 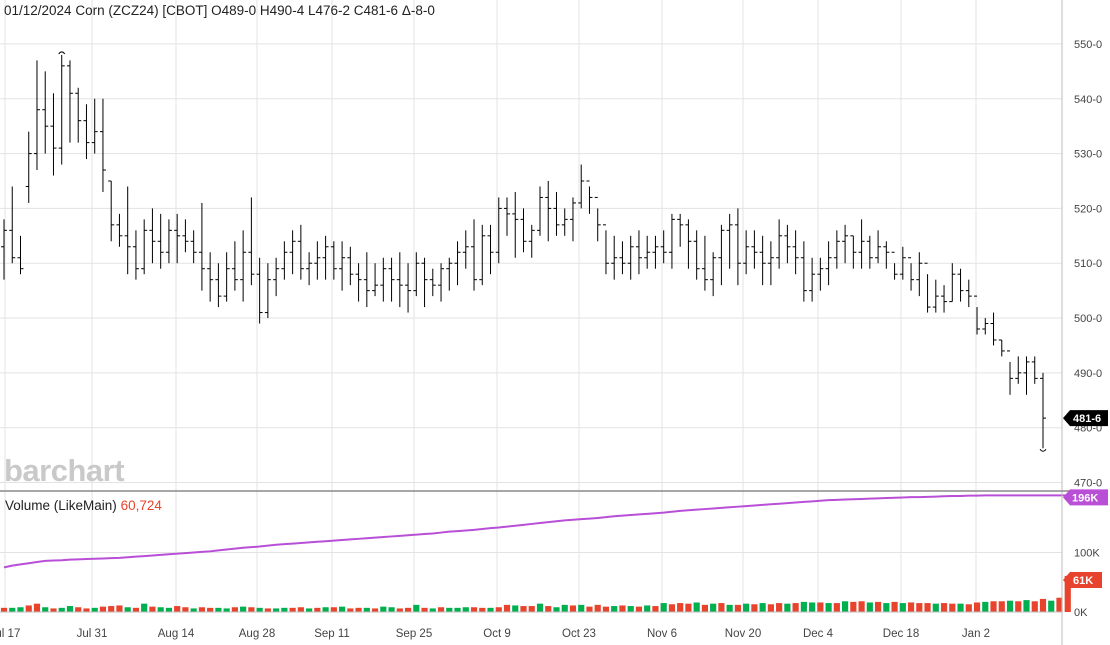 What do you see at coordinates (1088, 155) in the screenshot?
I see `price-tick-label: 530-0` at bounding box center [1088, 155].